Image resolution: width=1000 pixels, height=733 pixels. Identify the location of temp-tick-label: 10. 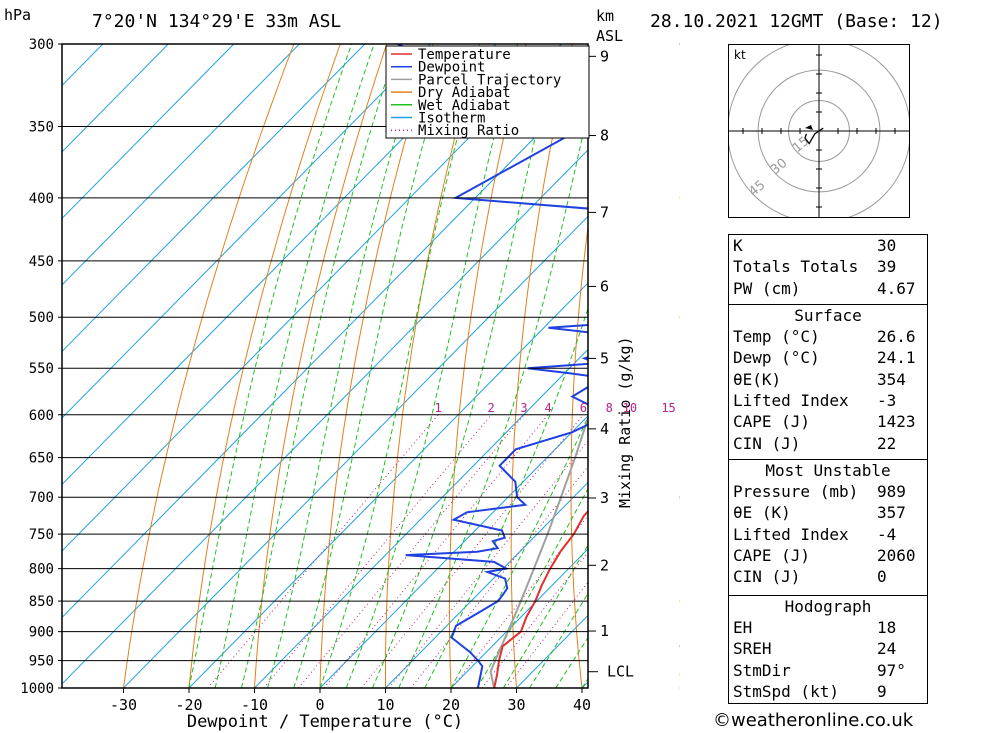
(385, 705).